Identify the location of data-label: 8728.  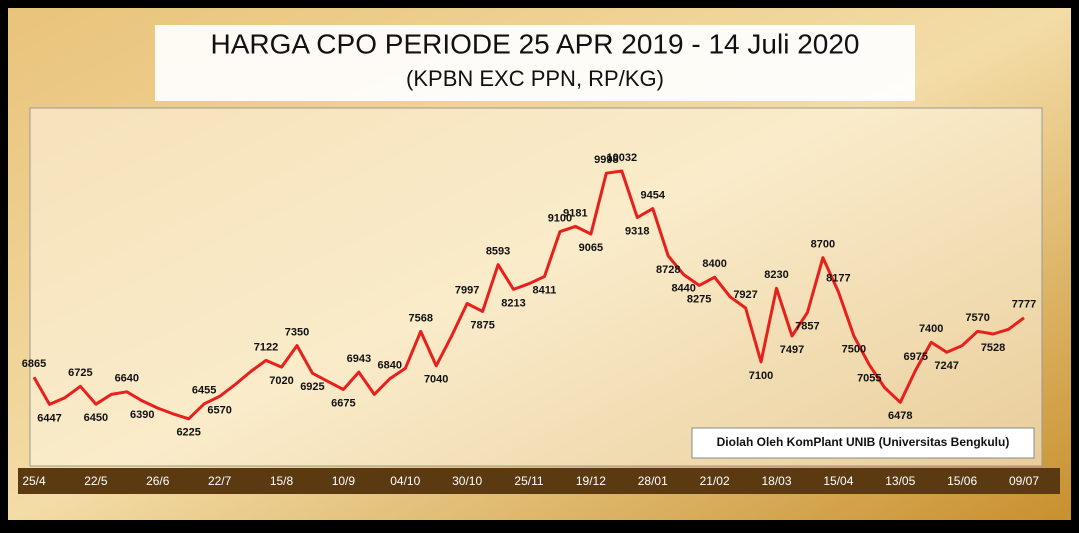
(668, 270).